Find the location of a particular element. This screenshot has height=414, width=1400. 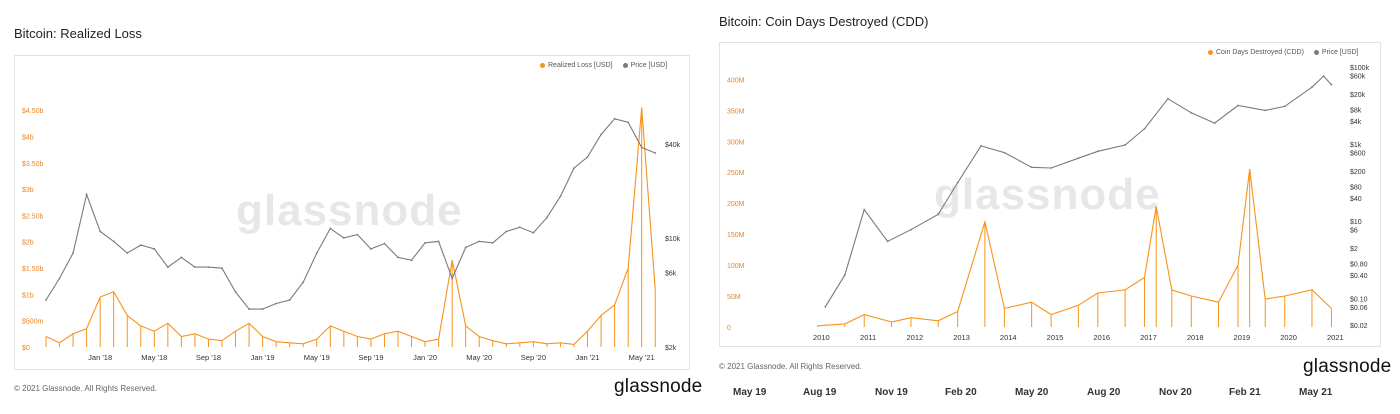

y-right-tick-label: $0.10 is located at coordinates (1359, 299).